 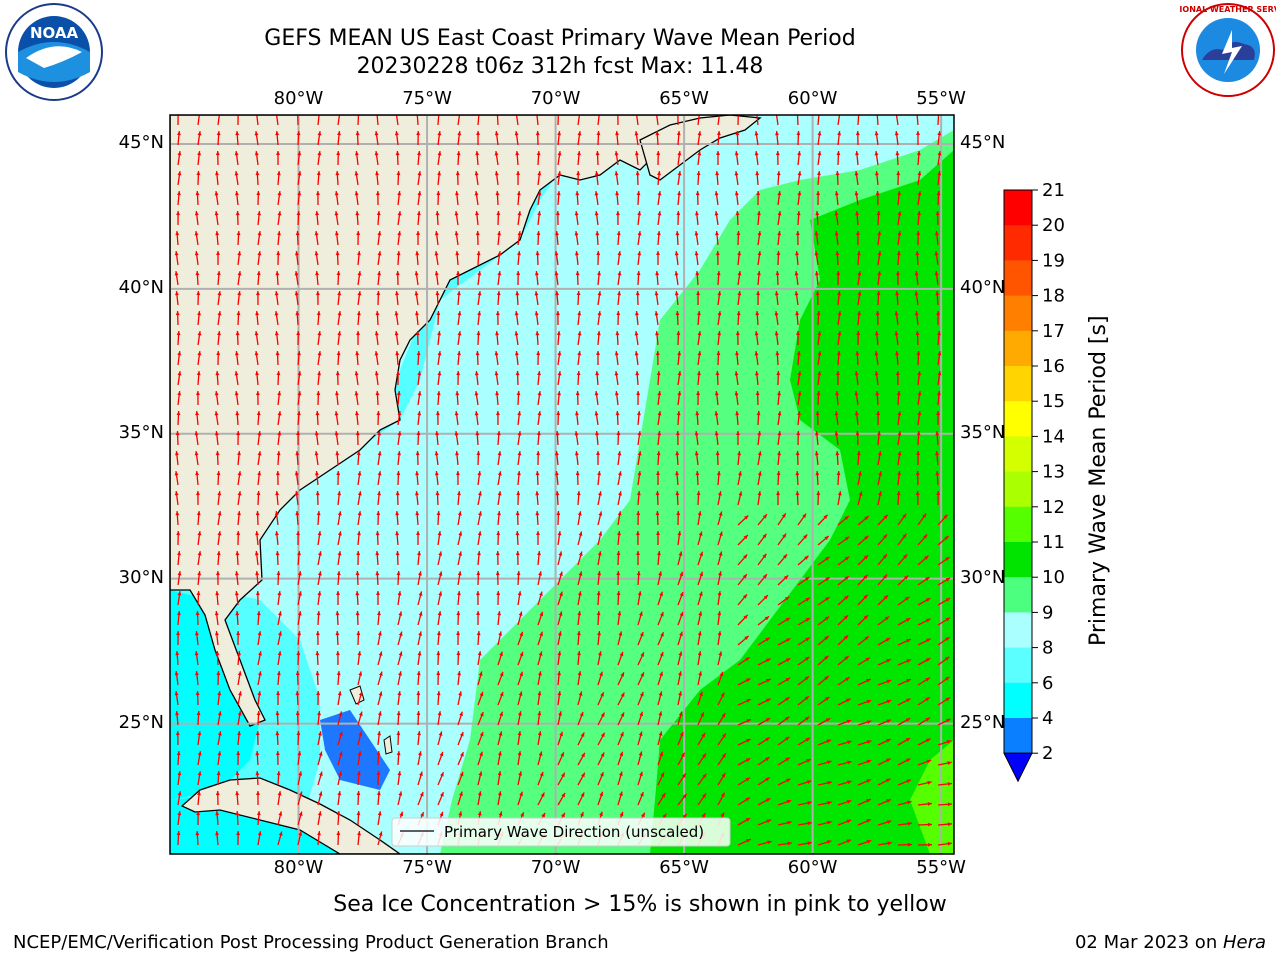 I want to click on credit-machine: Hera, so click(x=1244, y=942).